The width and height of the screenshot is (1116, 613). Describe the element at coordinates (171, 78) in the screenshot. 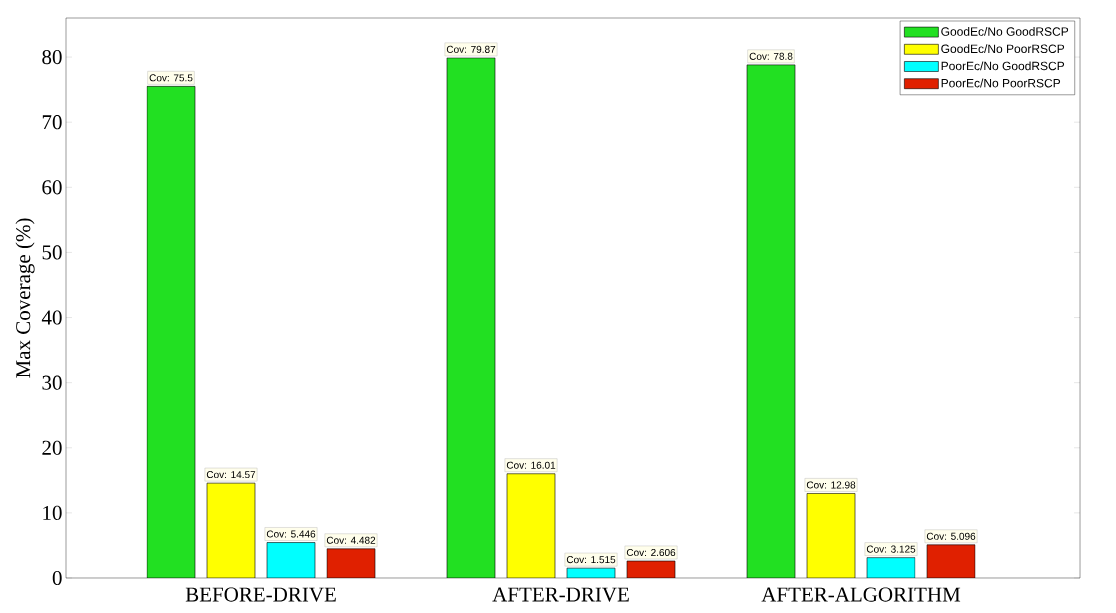

I see `data-label: Cov: 75.5` at that location.